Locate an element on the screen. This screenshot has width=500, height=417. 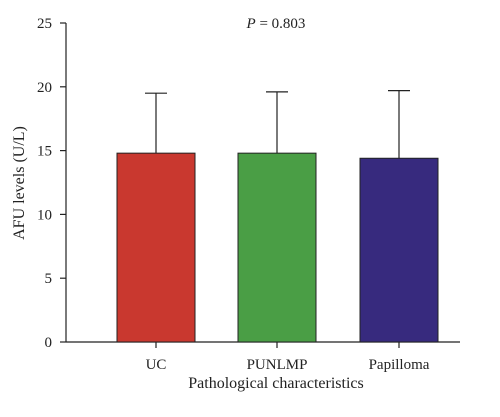
y-axis-title: AFU levels (U/L) is located at coordinates (19, 183).